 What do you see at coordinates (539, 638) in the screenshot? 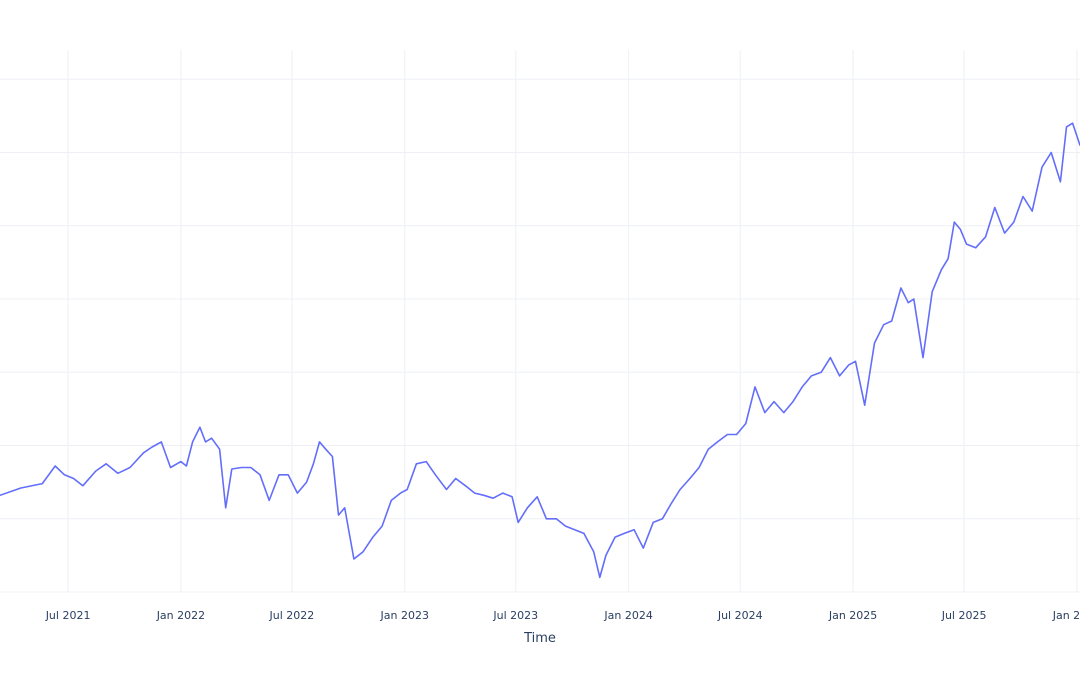
I see `x-axis-title: Time` at bounding box center [539, 638].